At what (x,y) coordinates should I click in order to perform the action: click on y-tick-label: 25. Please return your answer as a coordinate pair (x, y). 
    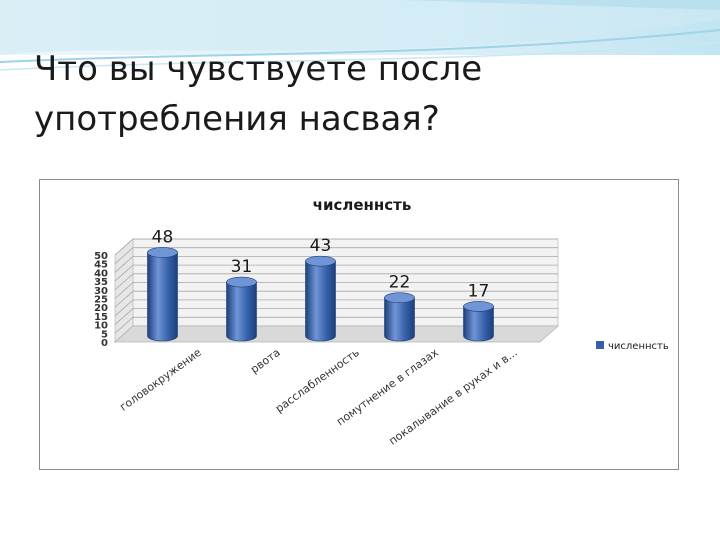
    Looking at the image, I should click on (101, 300).